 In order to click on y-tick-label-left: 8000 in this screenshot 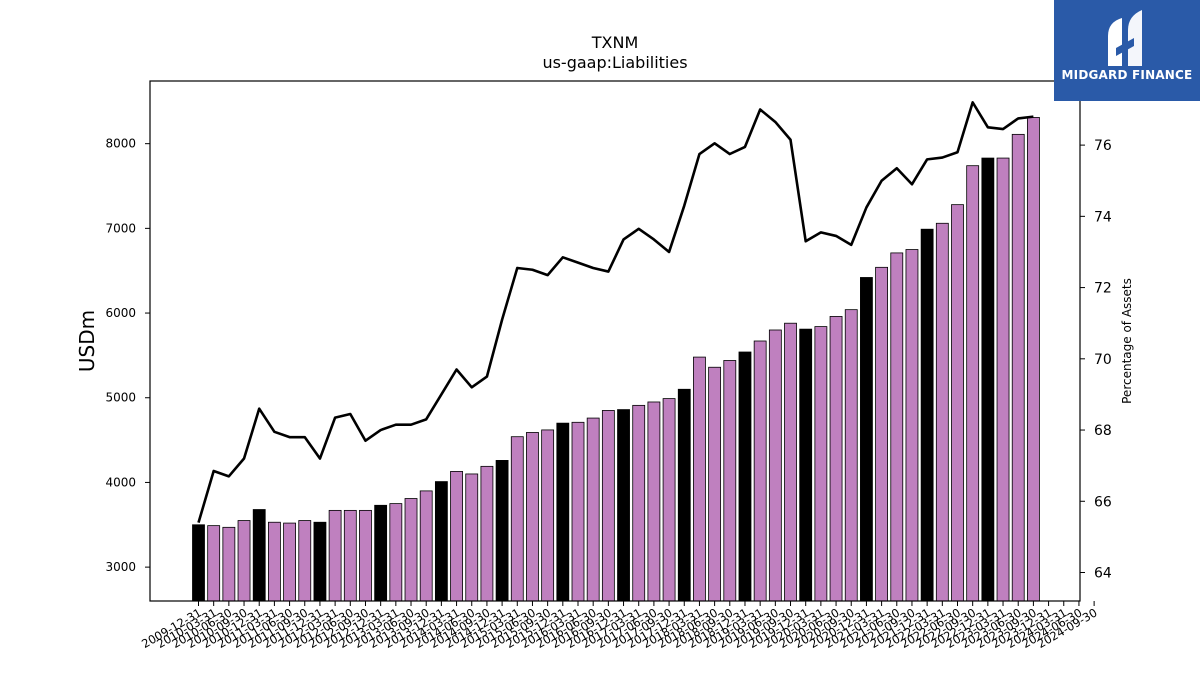, I will do `click(120, 144)`.